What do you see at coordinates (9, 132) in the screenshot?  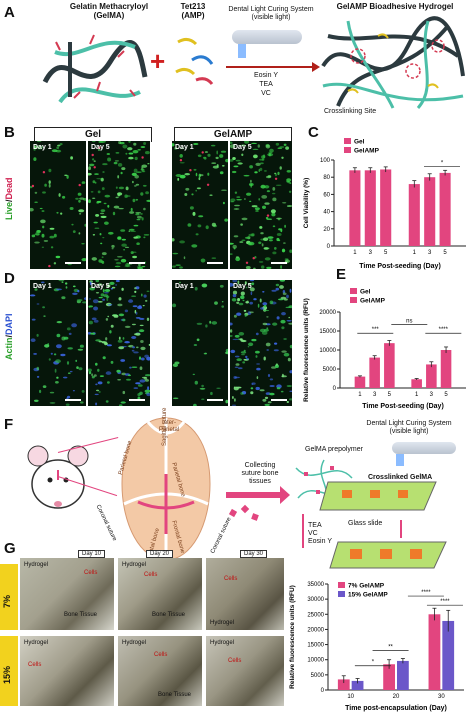 I see `panel-letter-b: B` at bounding box center [9, 132].